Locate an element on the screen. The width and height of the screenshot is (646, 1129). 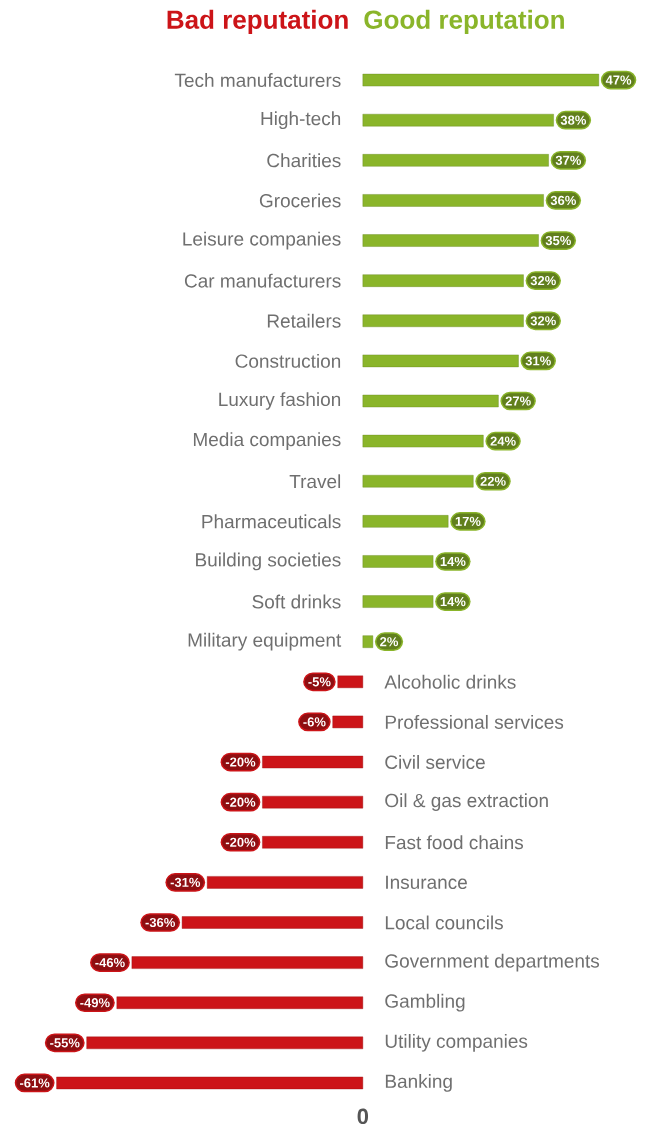
y-tick-label: Media companies is located at coordinates (267, 441).